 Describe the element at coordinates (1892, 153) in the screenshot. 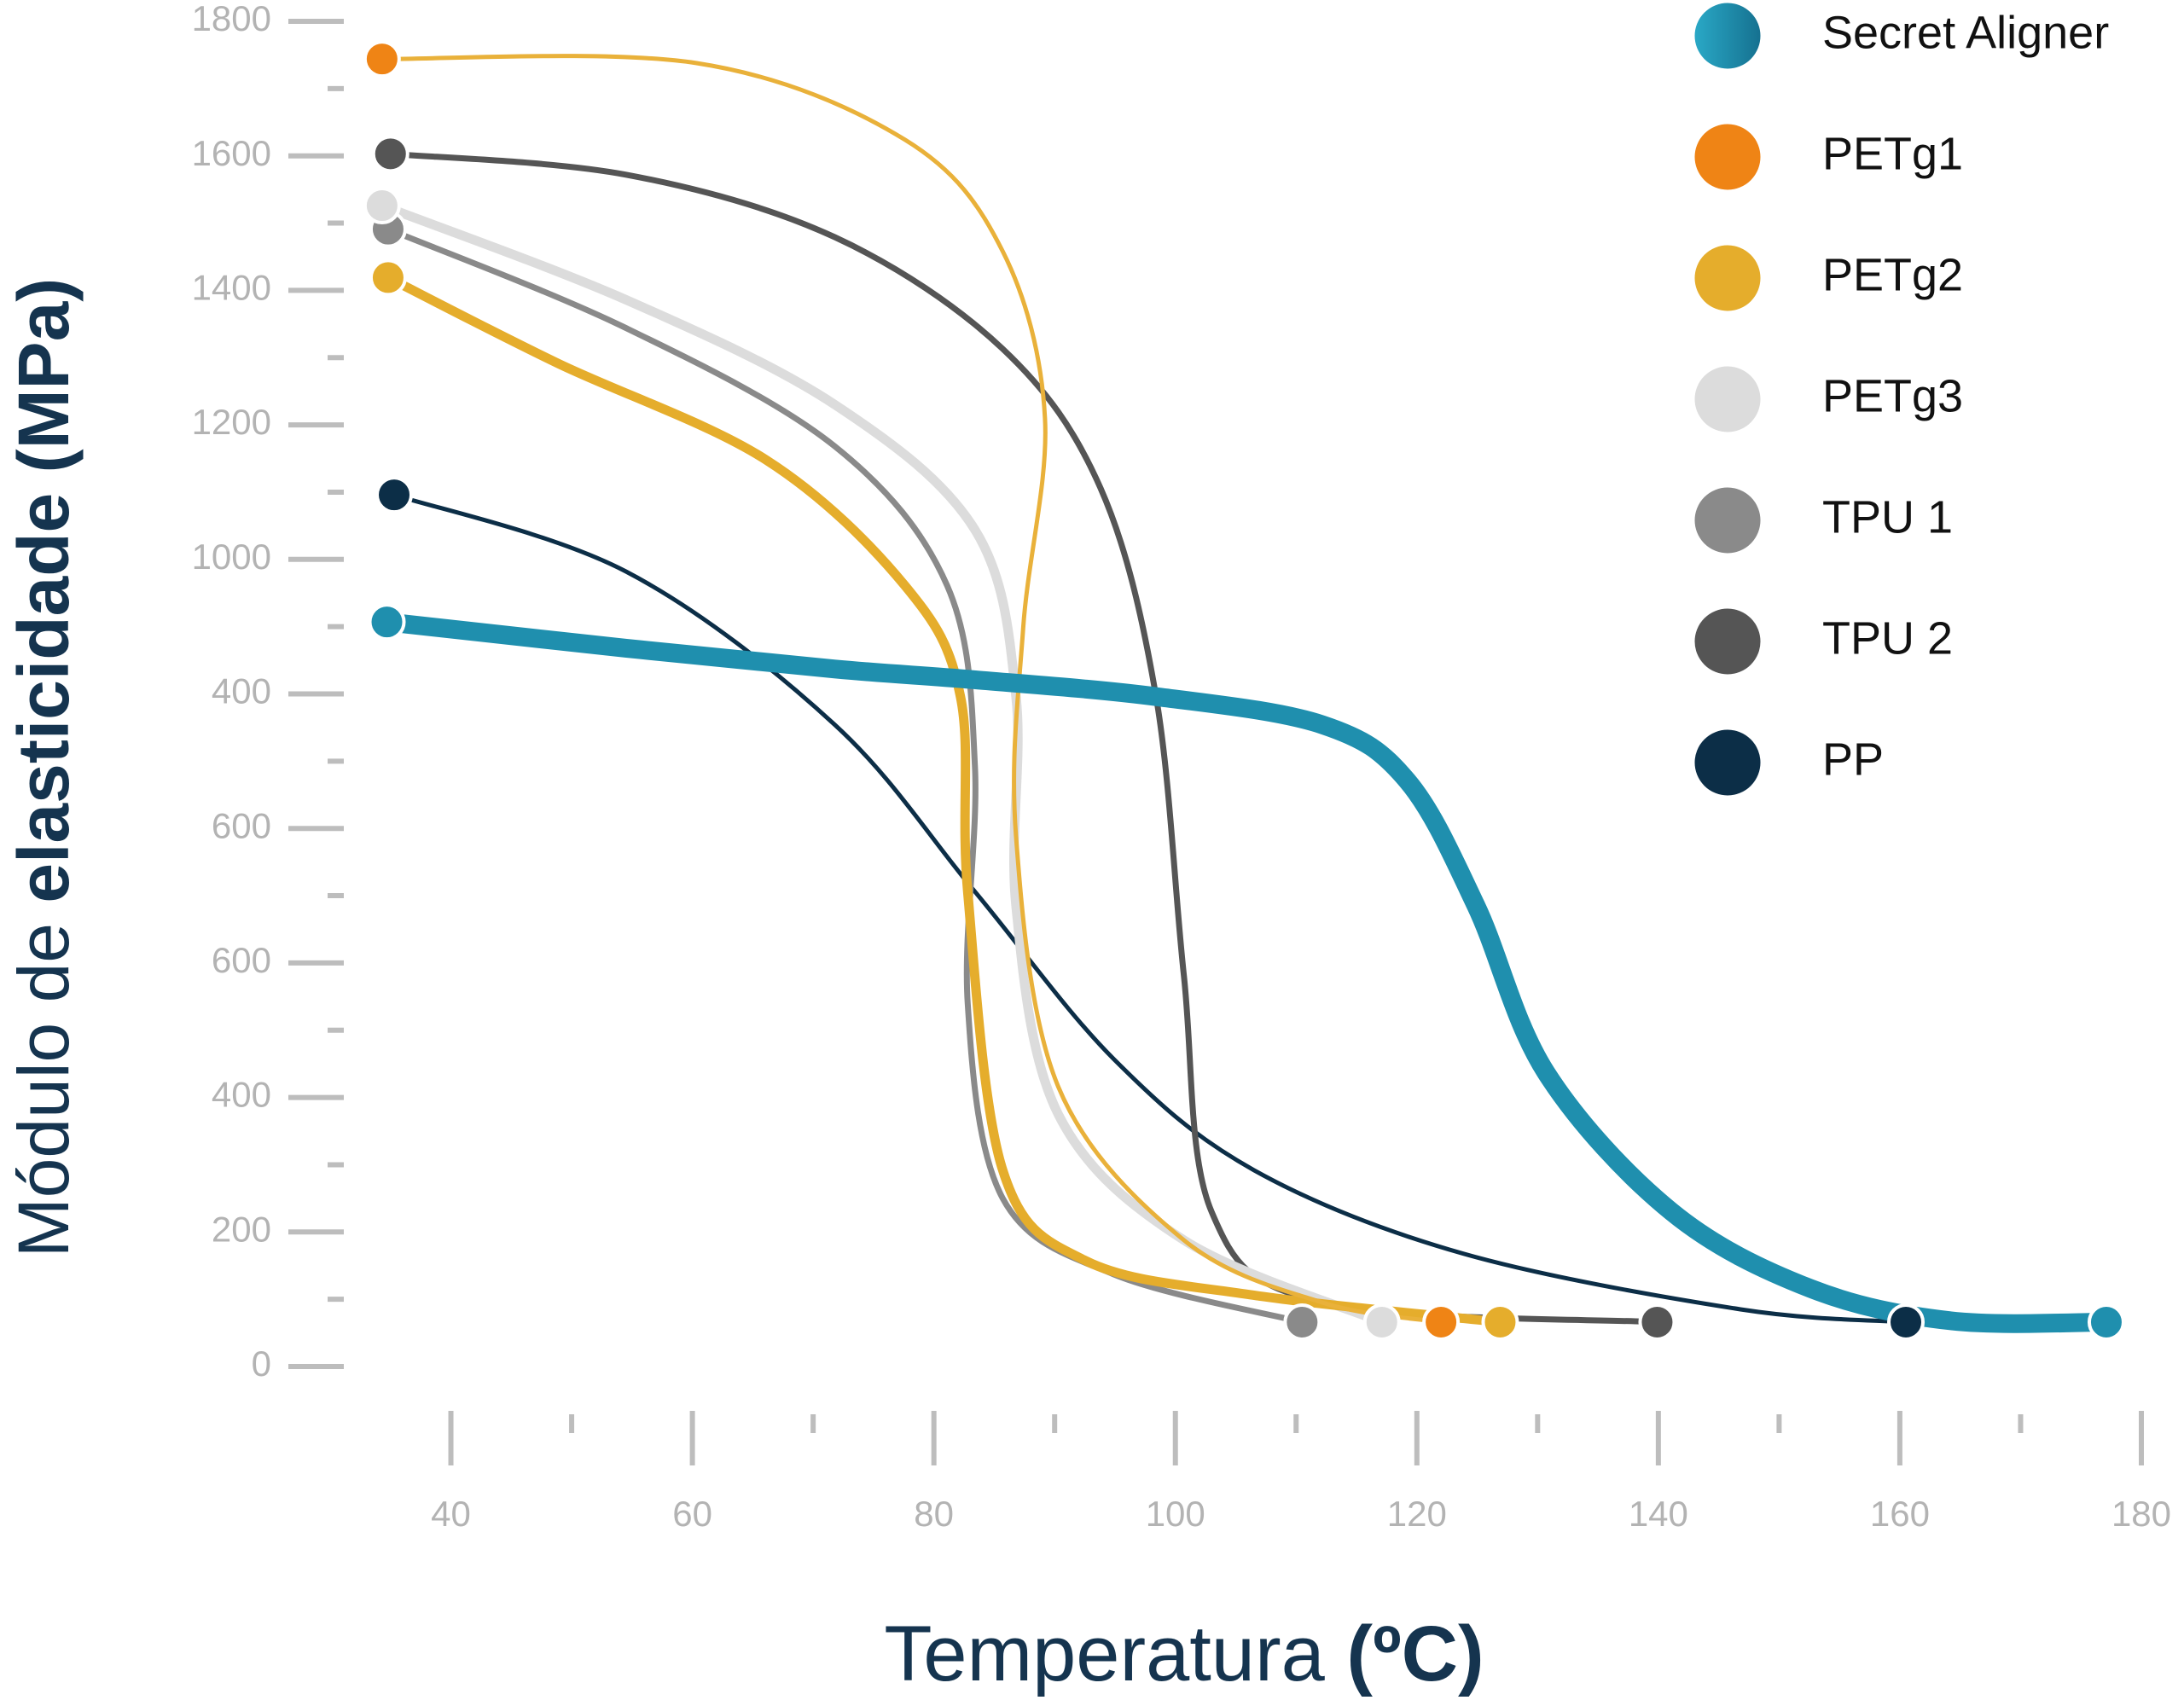

I see `legend-label: PETg1` at that location.